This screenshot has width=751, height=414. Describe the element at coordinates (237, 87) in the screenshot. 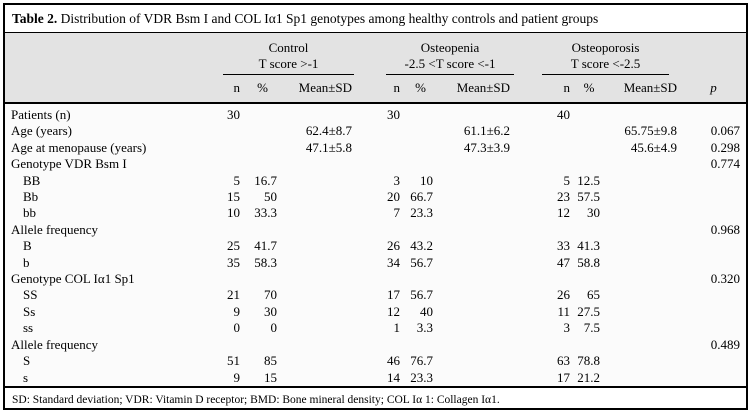

I see `subheader-n-control: n` at that location.